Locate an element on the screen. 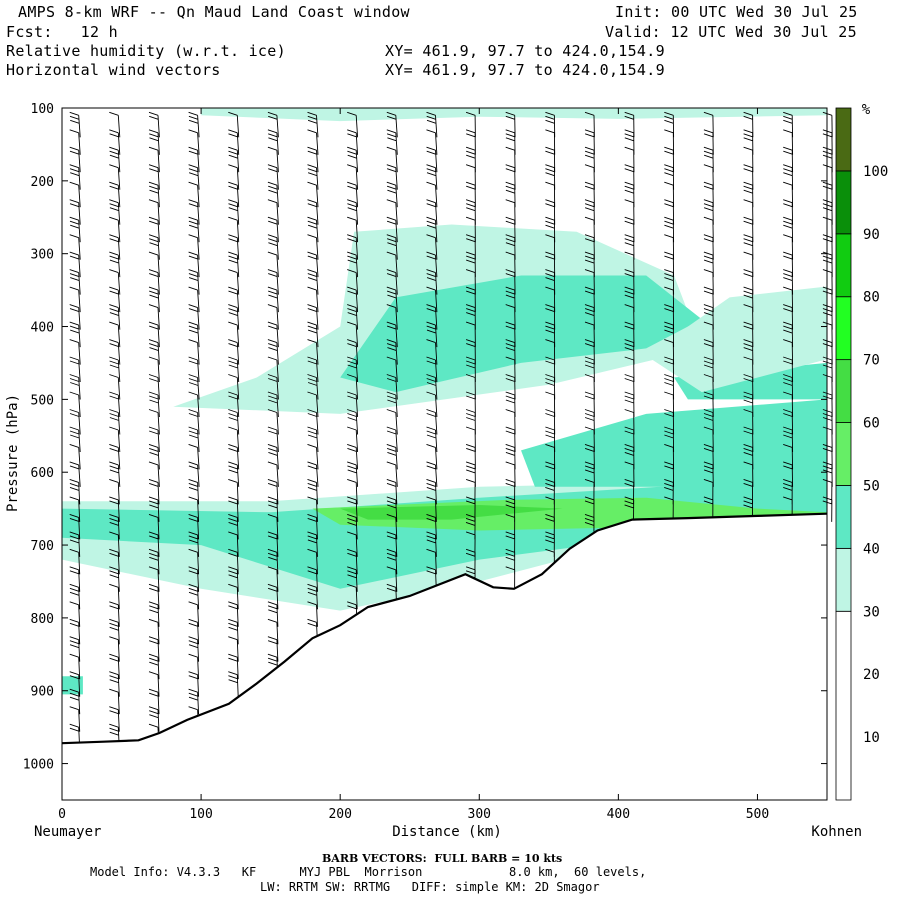 The height and width of the screenshot is (900, 900). colorbar-tick-50: 50 is located at coordinates (871, 486).